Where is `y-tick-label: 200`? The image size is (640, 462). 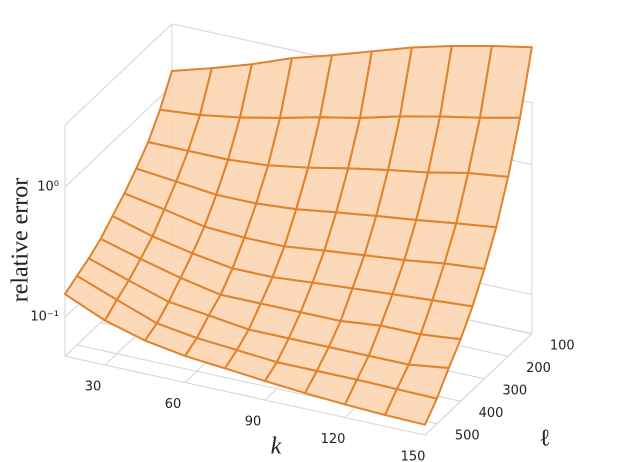 y-tick-label: 200 is located at coordinates (538, 368).